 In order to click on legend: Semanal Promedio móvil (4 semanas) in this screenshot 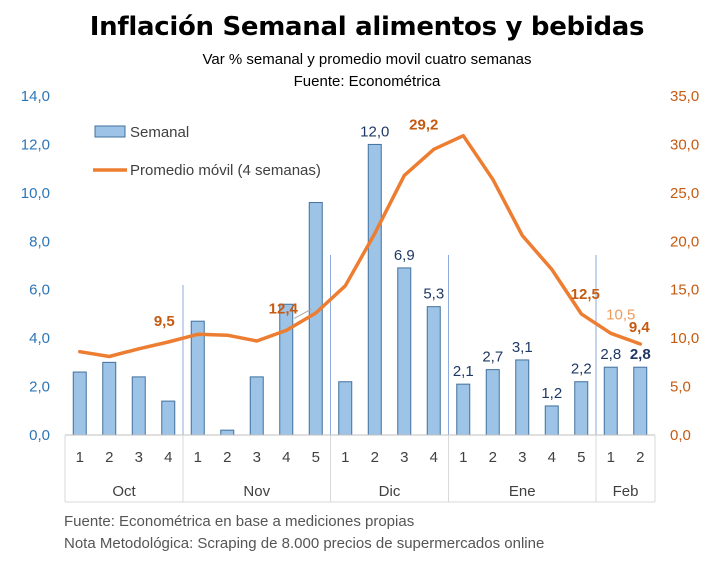, I will do `click(207, 151)`.